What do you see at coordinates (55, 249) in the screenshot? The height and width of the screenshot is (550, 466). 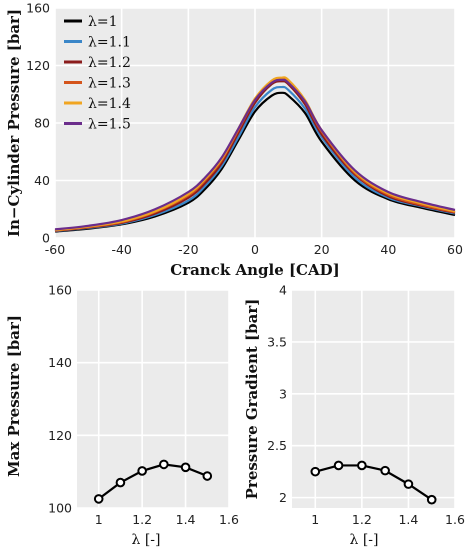 I see `top-x-tick-label: -60` at bounding box center [55, 249].